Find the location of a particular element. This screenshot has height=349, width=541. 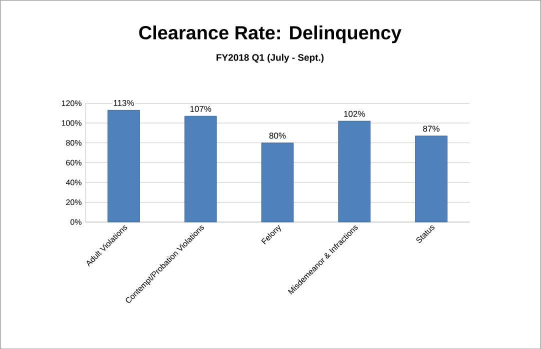

chart-title: Clearance Rate: Delinquency is located at coordinates (270, 34).